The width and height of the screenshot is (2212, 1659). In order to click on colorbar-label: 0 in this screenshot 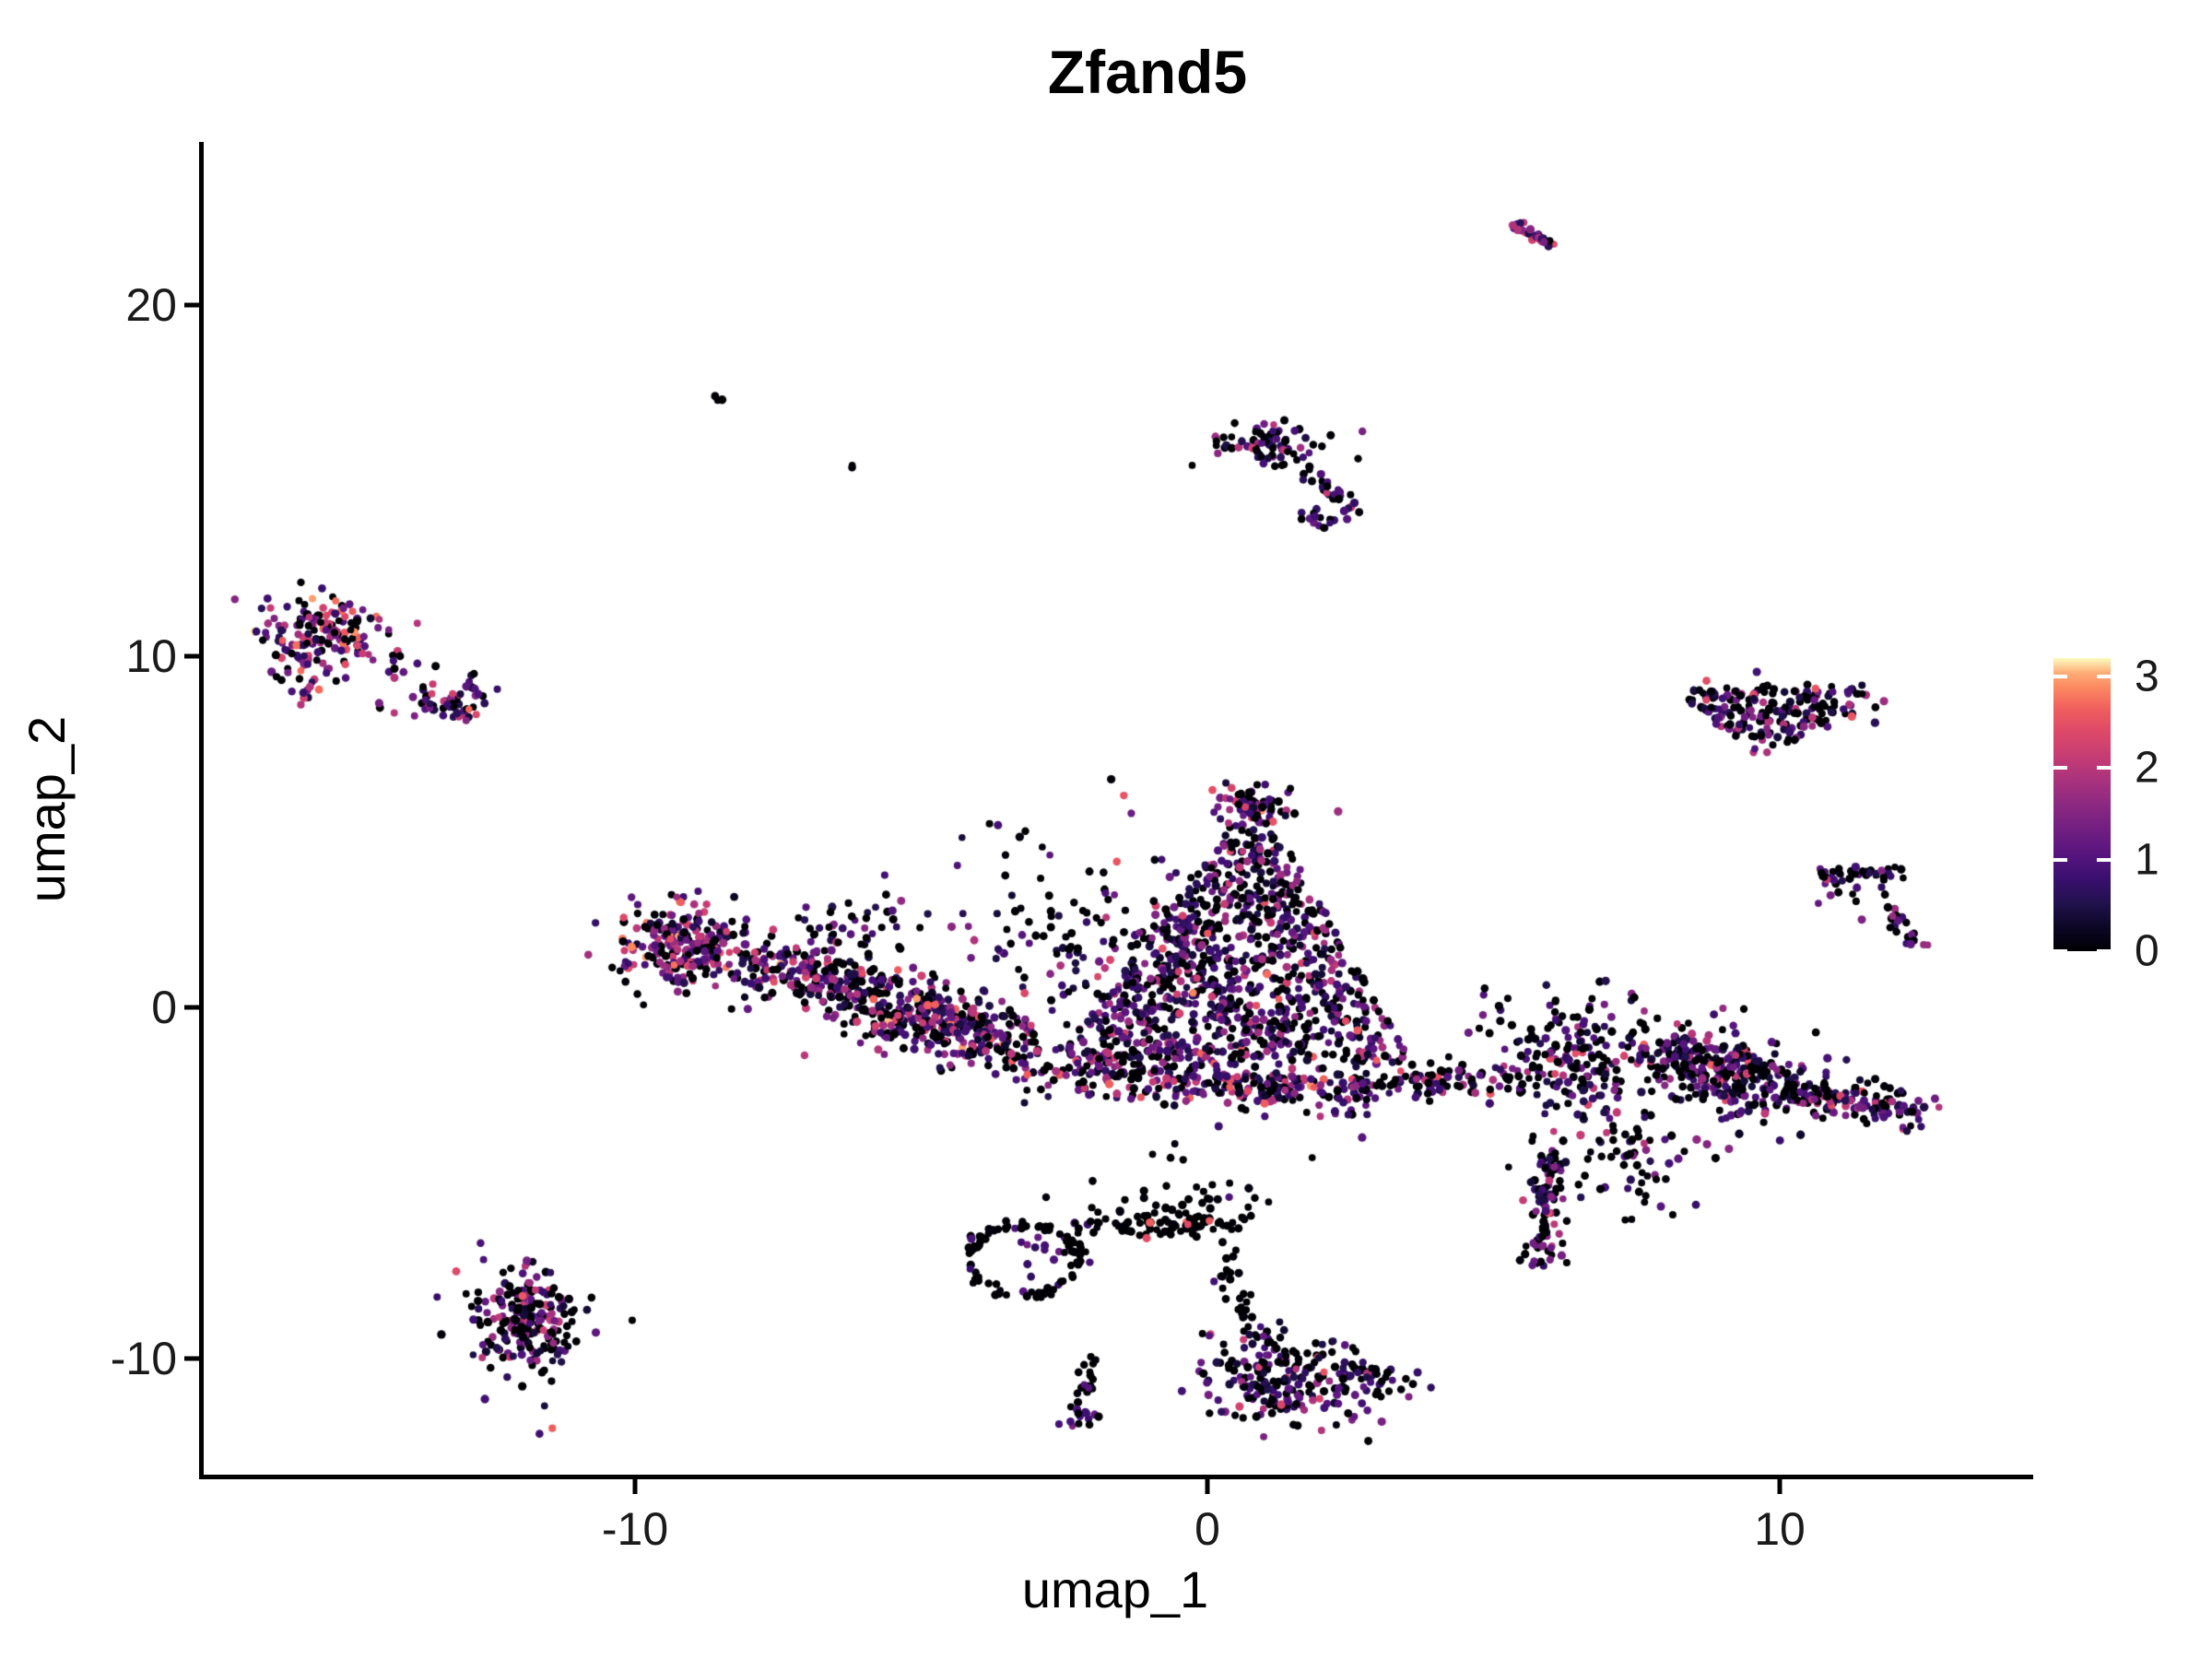, I will do `click(2147, 951)`.